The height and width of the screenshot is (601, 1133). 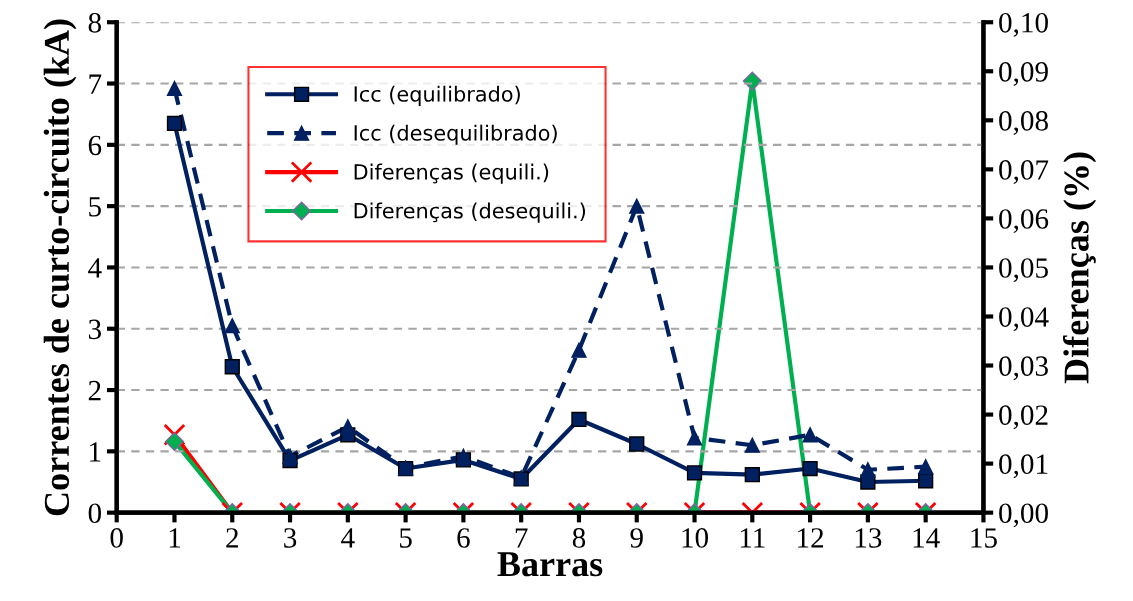 What do you see at coordinates (521, 538) in the screenshot?
I see `x-tick-label: 7` at bounding box center [521, 538].